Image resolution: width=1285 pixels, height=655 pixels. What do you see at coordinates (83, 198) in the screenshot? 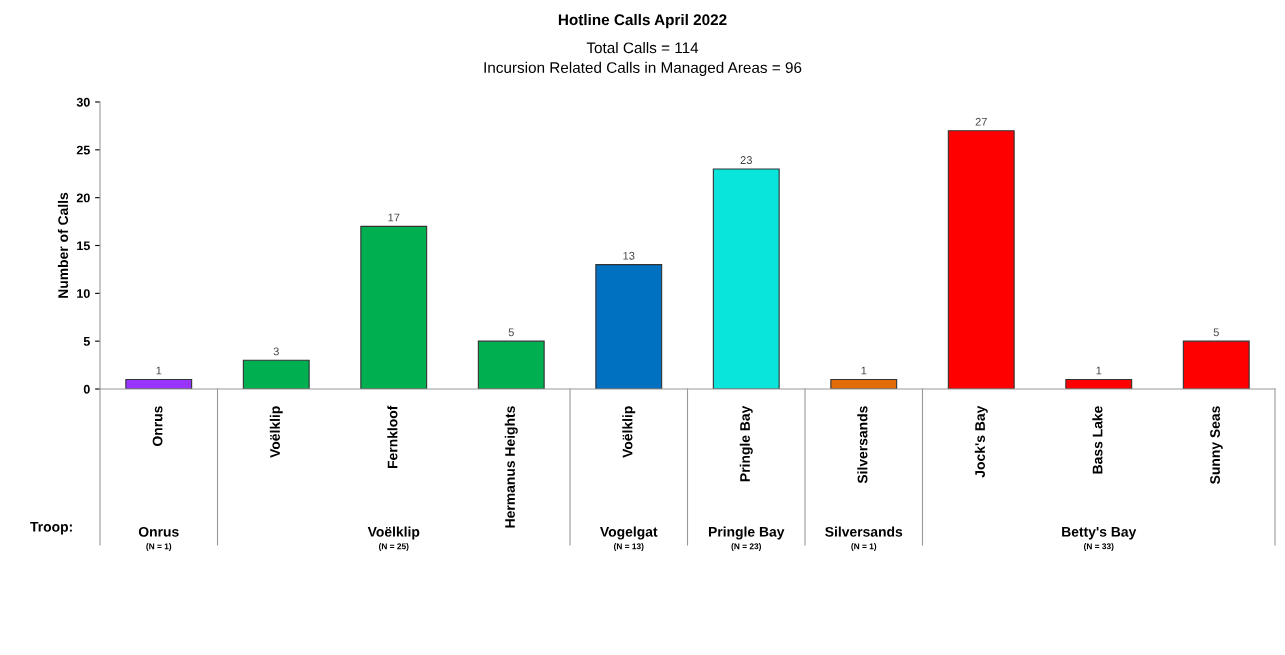
I see `y-tick-label: 20` at bounding box center [83, 198].